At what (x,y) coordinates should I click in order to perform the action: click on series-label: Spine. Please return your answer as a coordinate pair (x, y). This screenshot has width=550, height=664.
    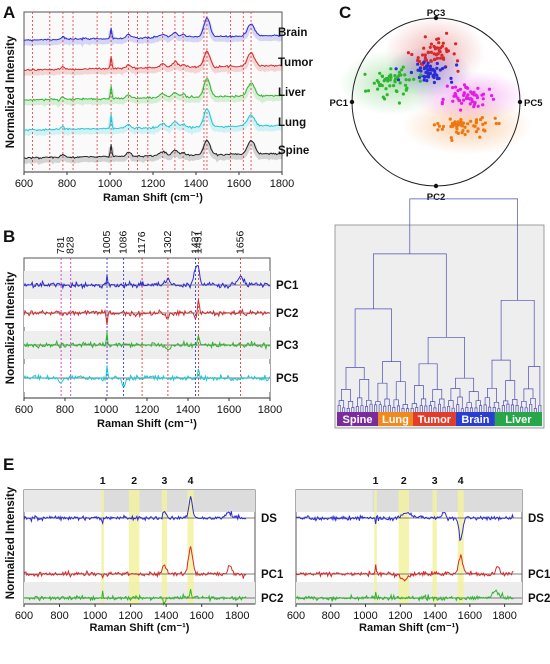
    Looking at the image, I should click on (293, 151).